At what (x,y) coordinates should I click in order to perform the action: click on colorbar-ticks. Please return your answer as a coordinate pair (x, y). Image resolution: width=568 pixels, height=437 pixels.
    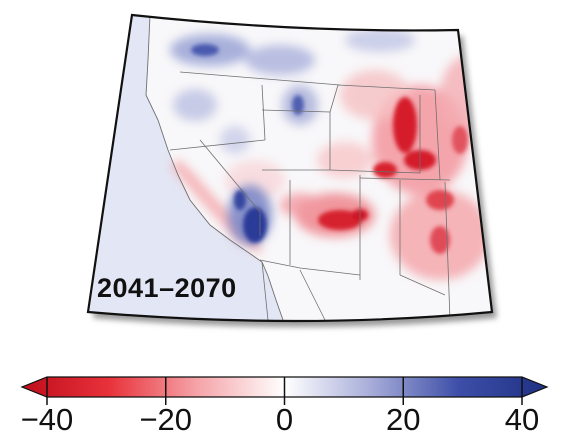
    Looking at the image, I should click on (284, 391).